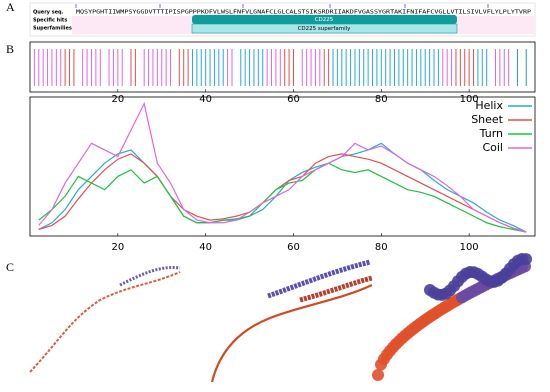 Image resolution: width=550 pixels, height=392 pixels. What do you see at coordinates (282, 6) in the screenshot?
I see `sequence-ticks` at bounding box center [282, 6].